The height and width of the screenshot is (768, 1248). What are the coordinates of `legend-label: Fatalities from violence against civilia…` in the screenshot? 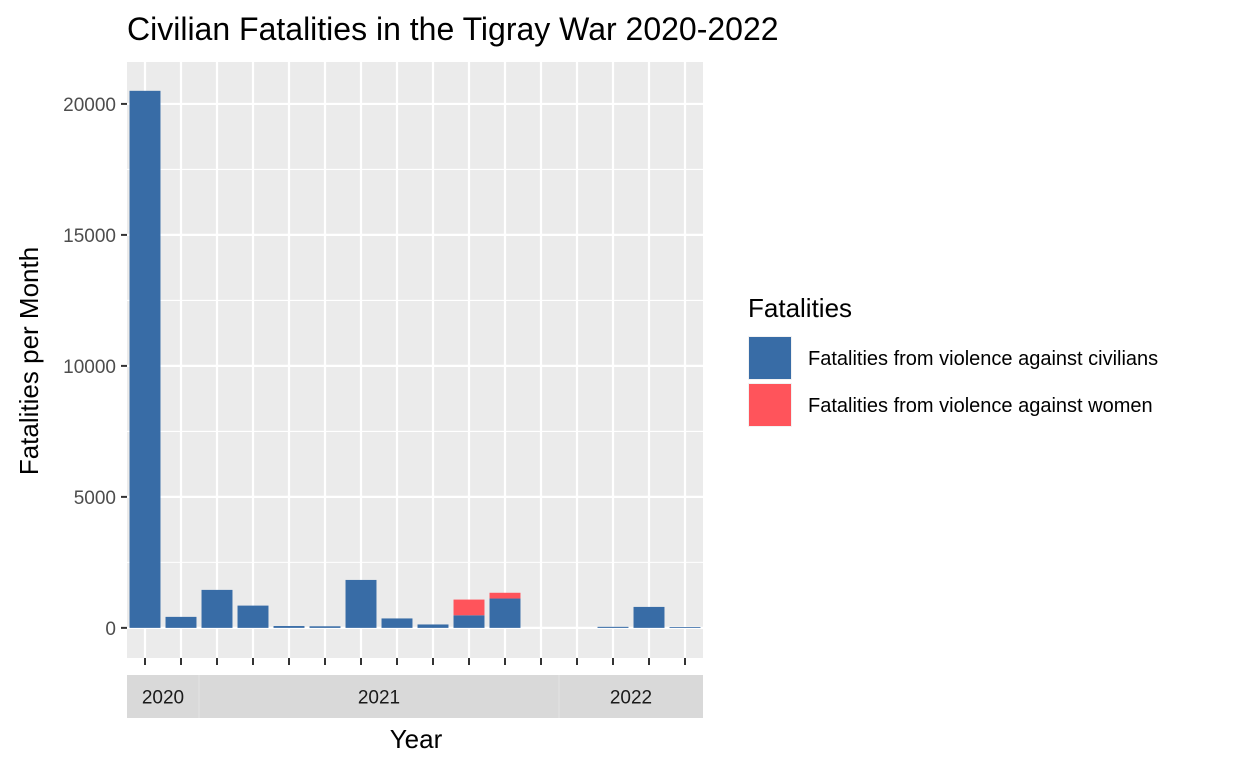 It's located at (983, 359).